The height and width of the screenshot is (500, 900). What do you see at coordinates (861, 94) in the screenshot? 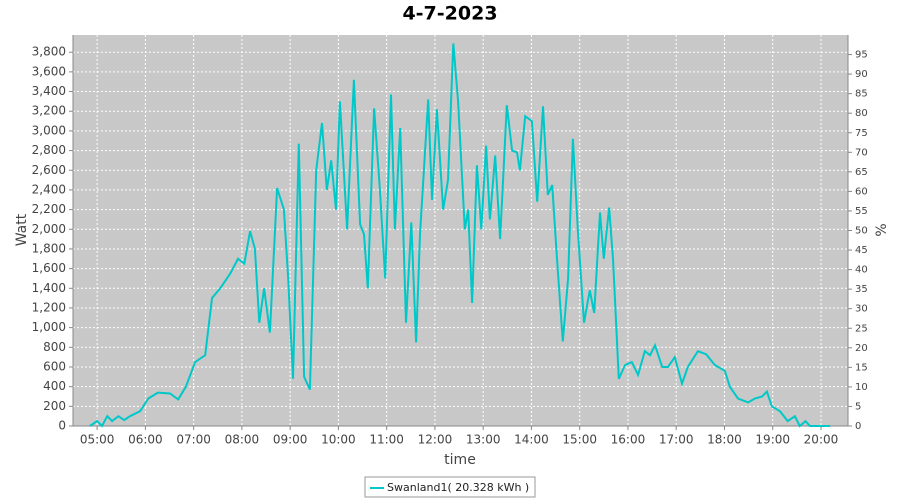
I see `y2-tick-label: 85` at bounding box center [861, 94].